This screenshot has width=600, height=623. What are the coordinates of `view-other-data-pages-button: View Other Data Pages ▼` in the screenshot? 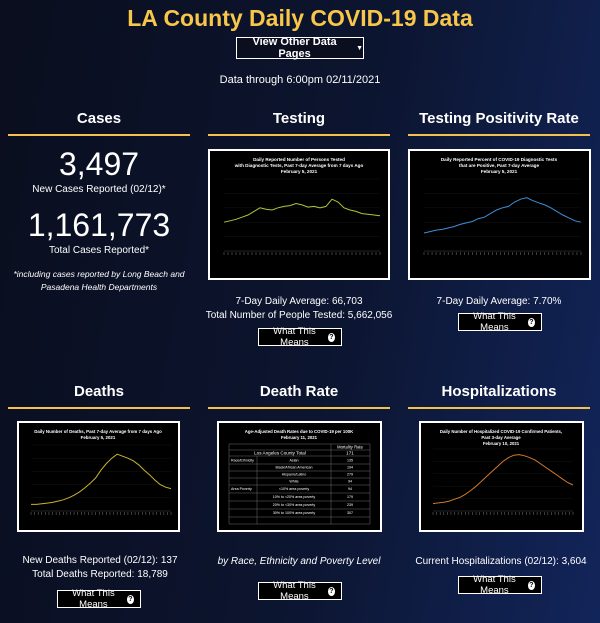 It's located at (300, 48).